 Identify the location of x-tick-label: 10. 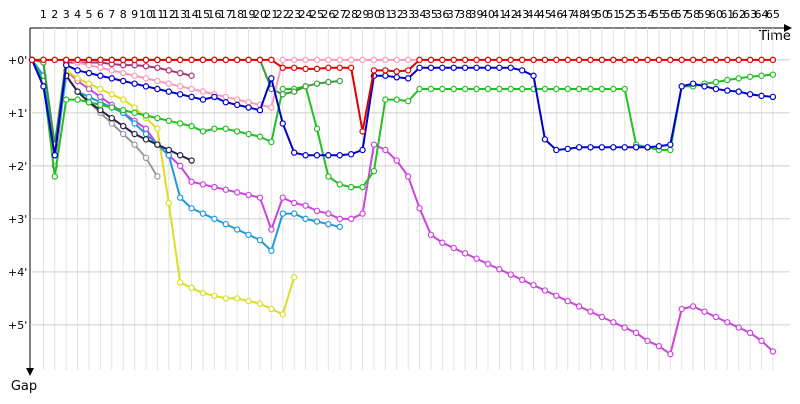
(146, 14).